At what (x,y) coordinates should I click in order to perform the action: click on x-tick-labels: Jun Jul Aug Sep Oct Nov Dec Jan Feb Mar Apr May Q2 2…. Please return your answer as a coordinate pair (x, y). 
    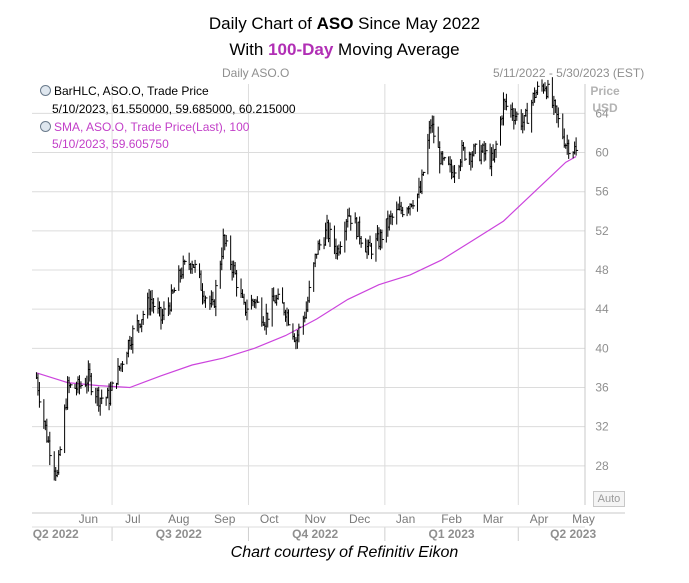
    Looking at the image, I should click on (315, 526).